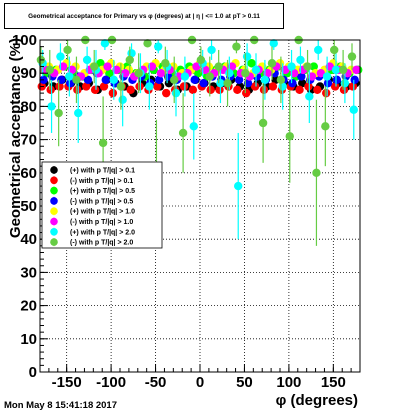 The height and width of the screenshot is (414, 400). Describe the element at coordinates (101, 201) in the screenshot. I see `legend-entry: (-) with p T/|q| > 0.5` at that location.